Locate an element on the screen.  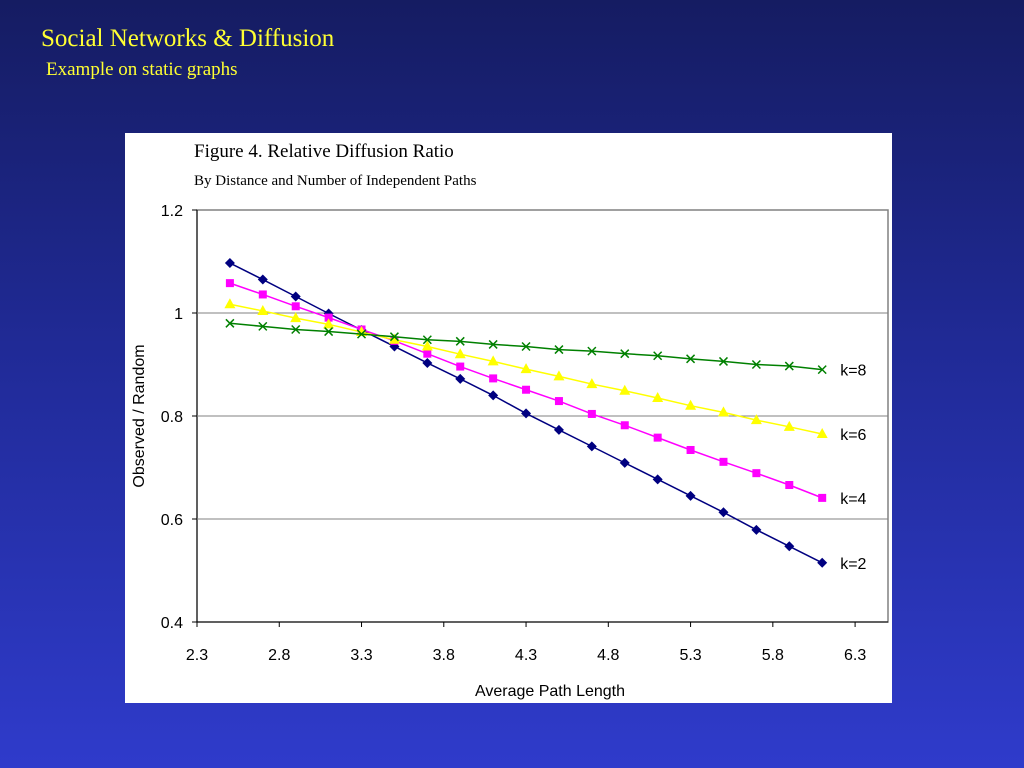
series-k-8: k=8 is located at coordinates (546, 349).